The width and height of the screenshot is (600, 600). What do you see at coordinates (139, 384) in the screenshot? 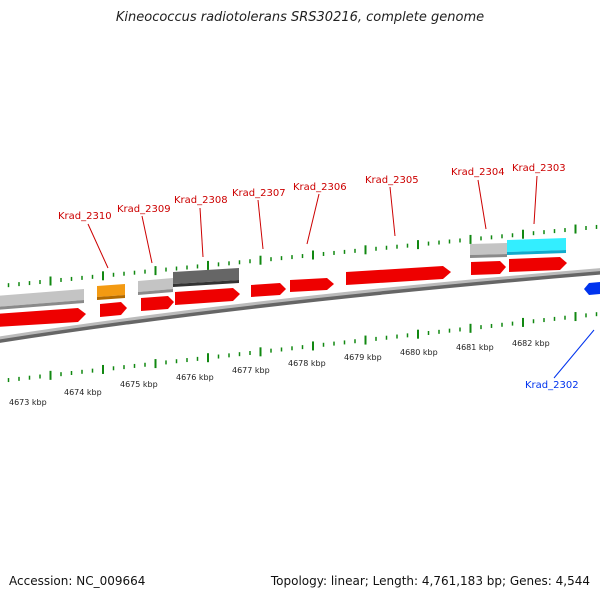
I see `scale-label: 4675 kbp` at bounding box center [139, 384].